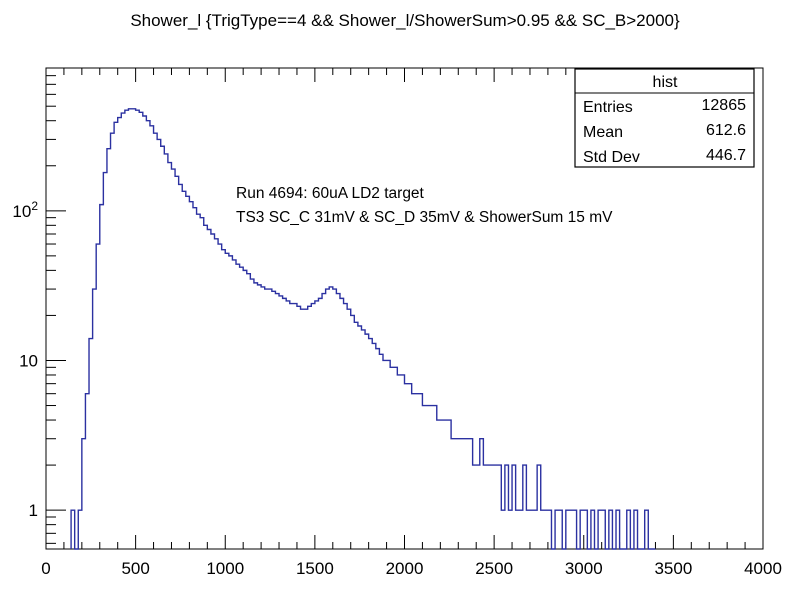 This screenshot has width=800, height=600. What do you see at coordinates (763, 568) in the screenshot?
I see `x-tick-label: 4000` at bounding box center [763, 568].